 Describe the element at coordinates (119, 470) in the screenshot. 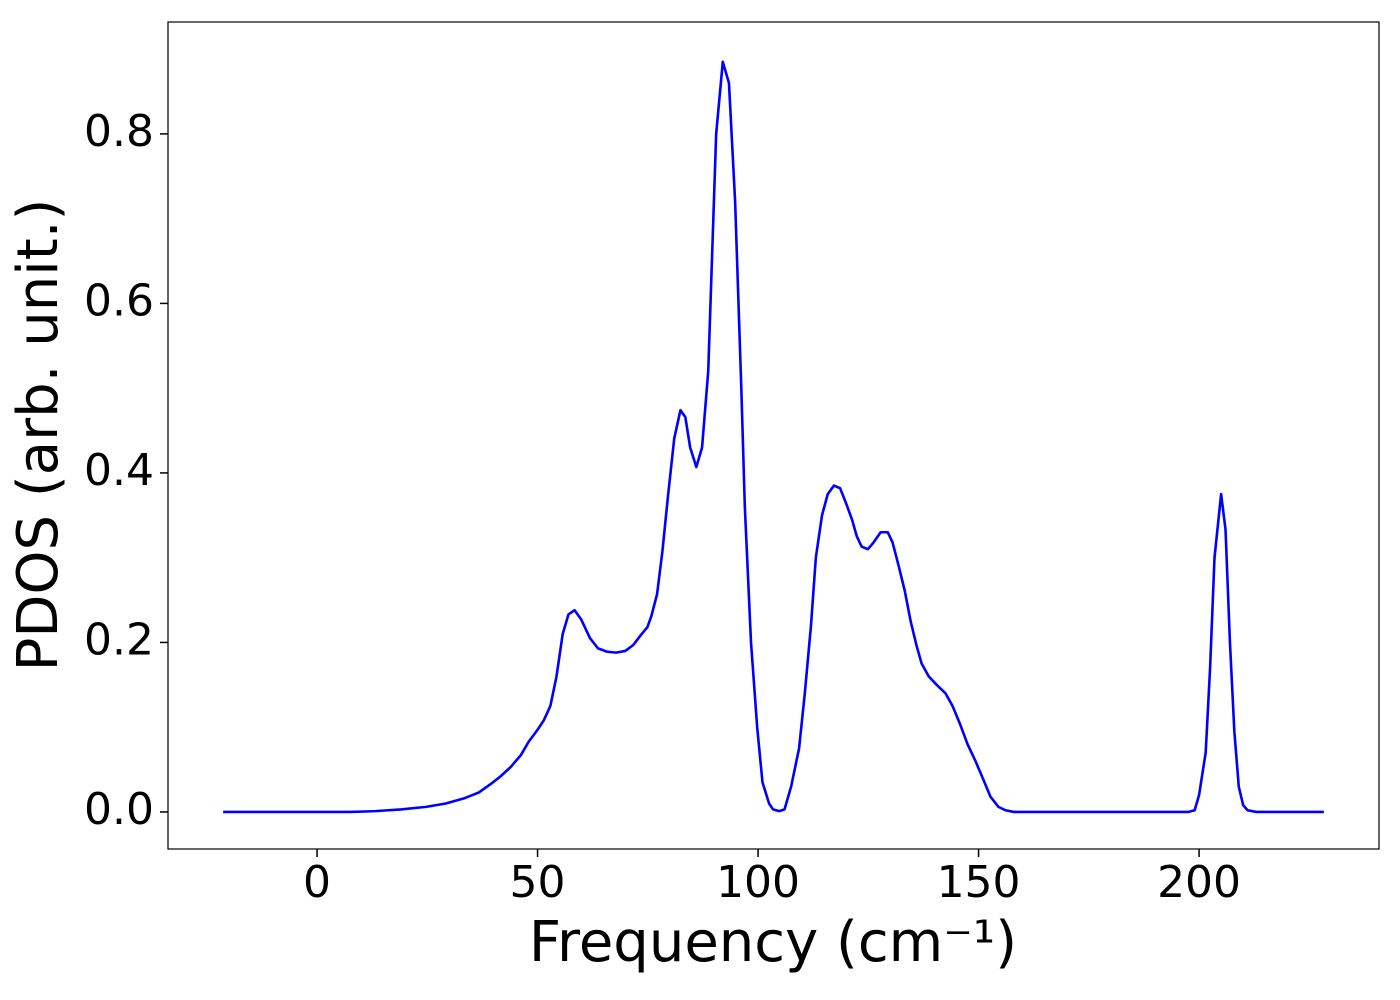

I see `y-tick-label: 0.4` at that location.